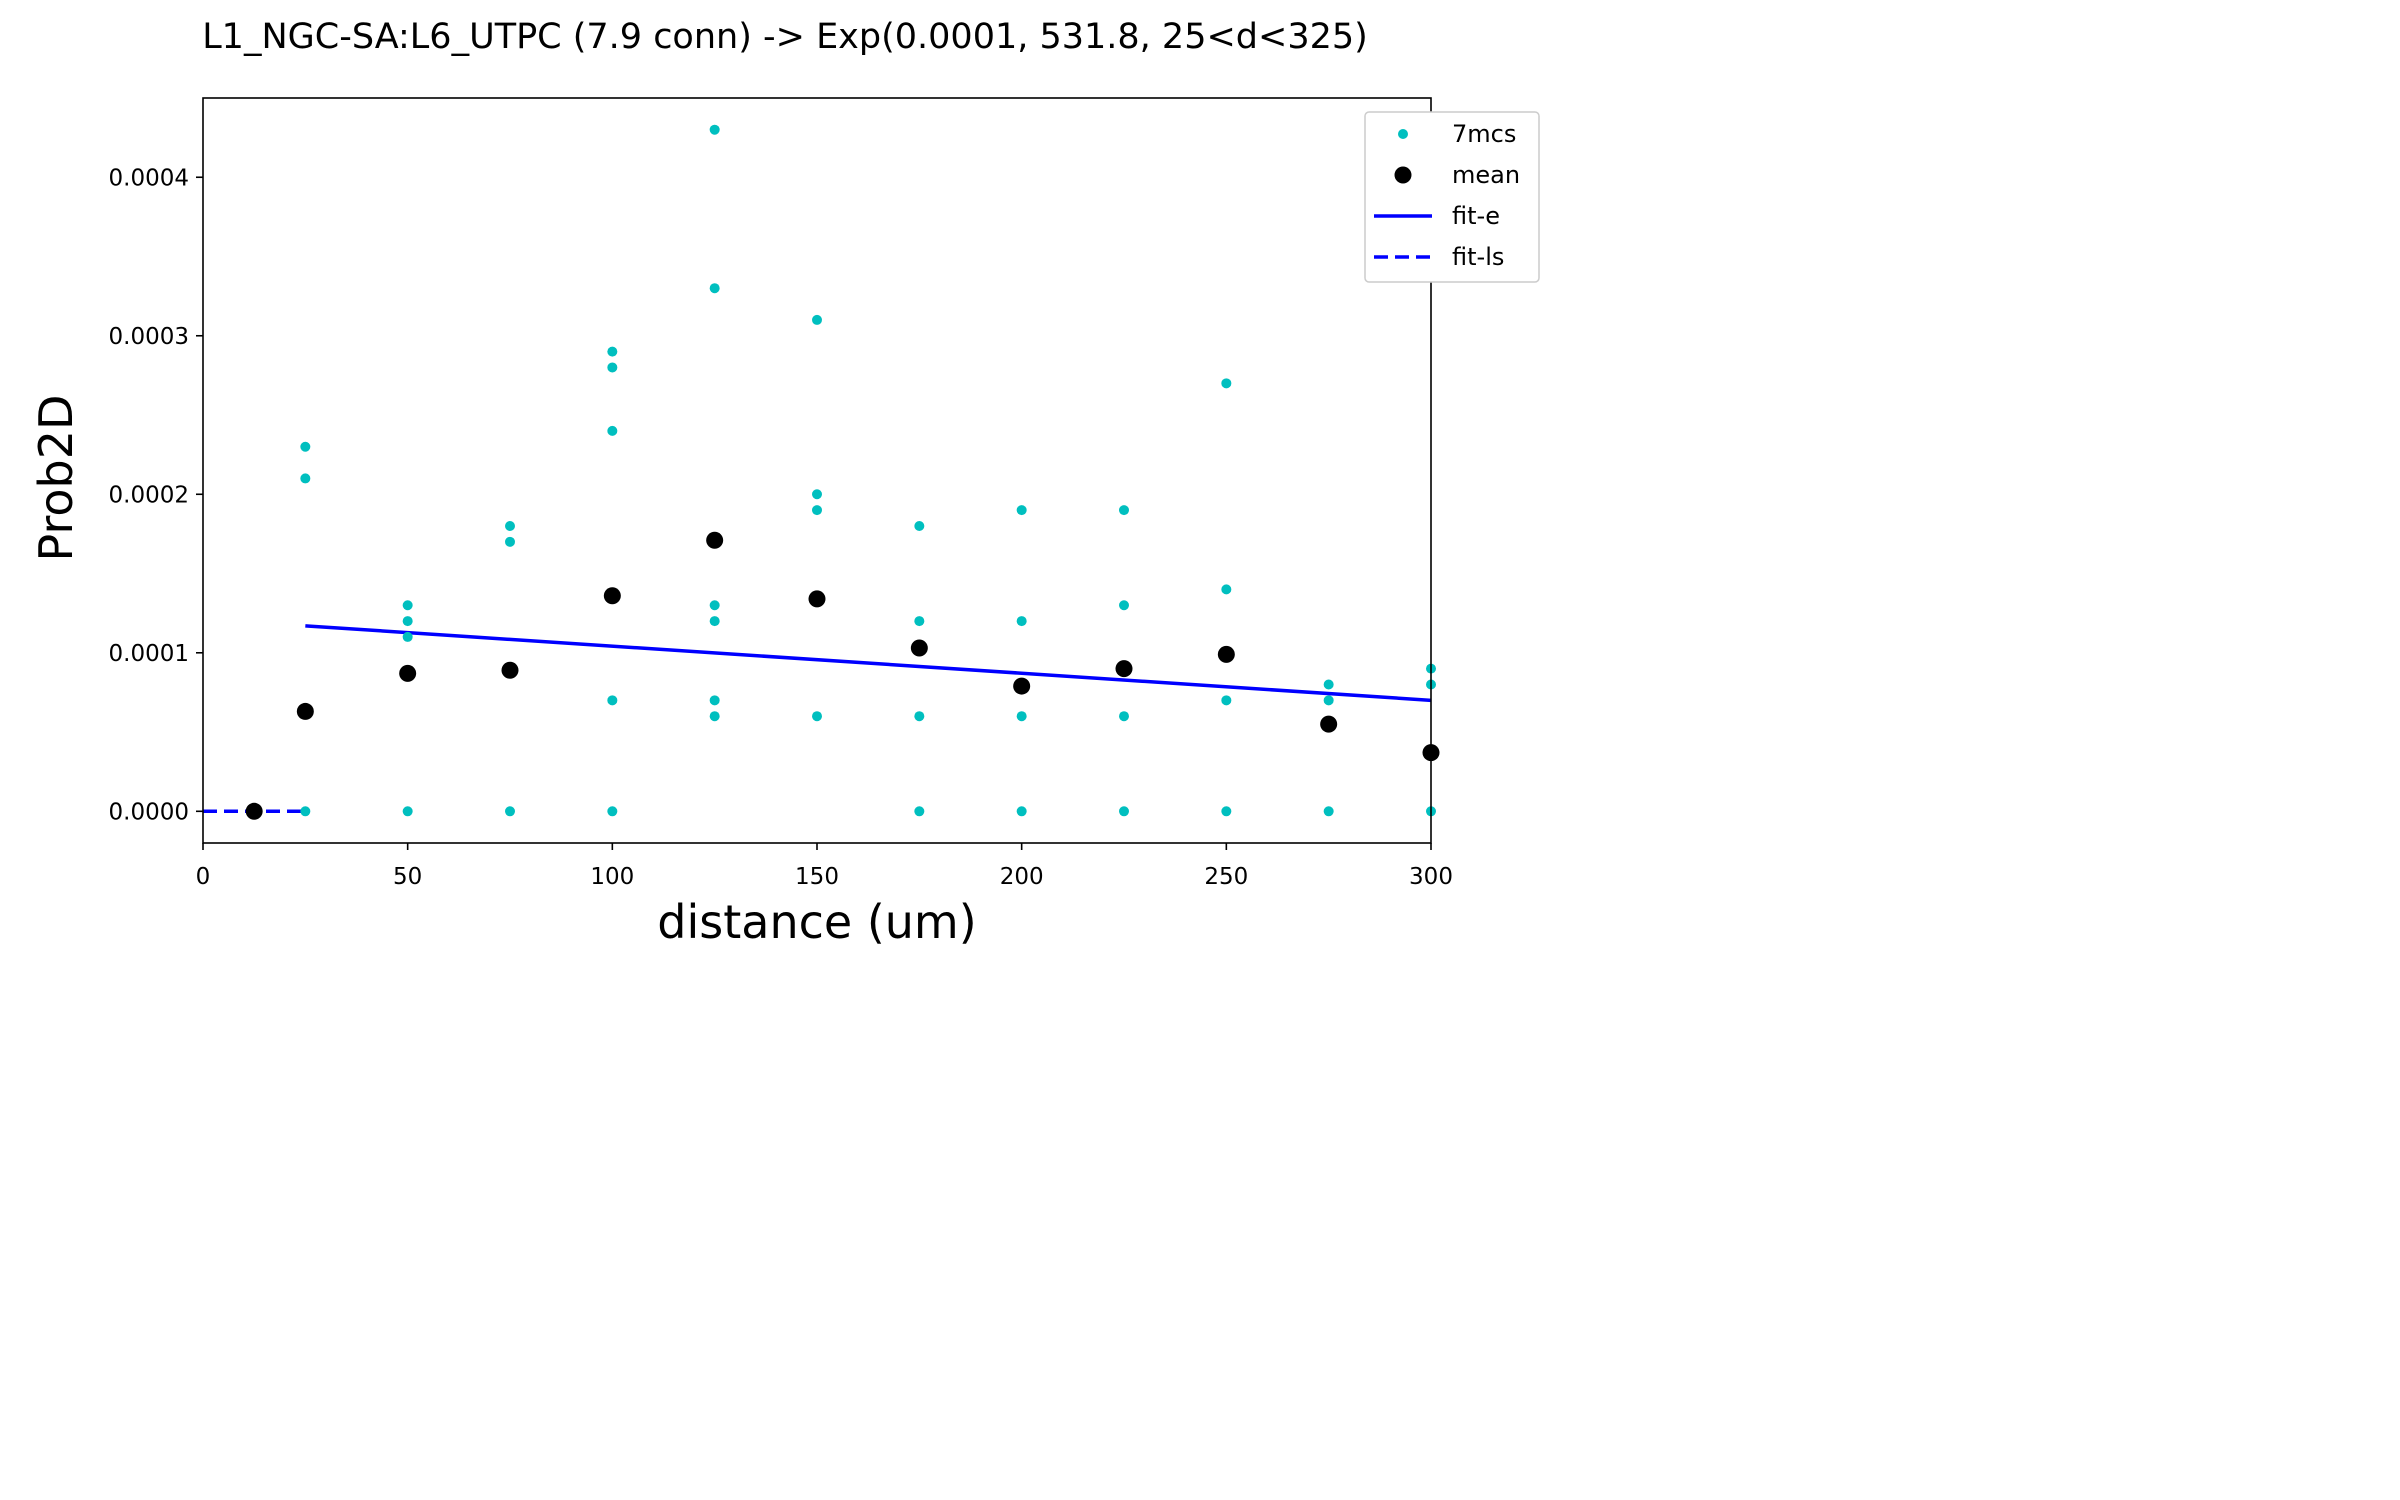 The width and height of the screenshot is (2400, 1500). What do you see at coordinates (612, 877) in the screenshot?
I see `x-tick-label: 100` at bounding box center [612, 877].